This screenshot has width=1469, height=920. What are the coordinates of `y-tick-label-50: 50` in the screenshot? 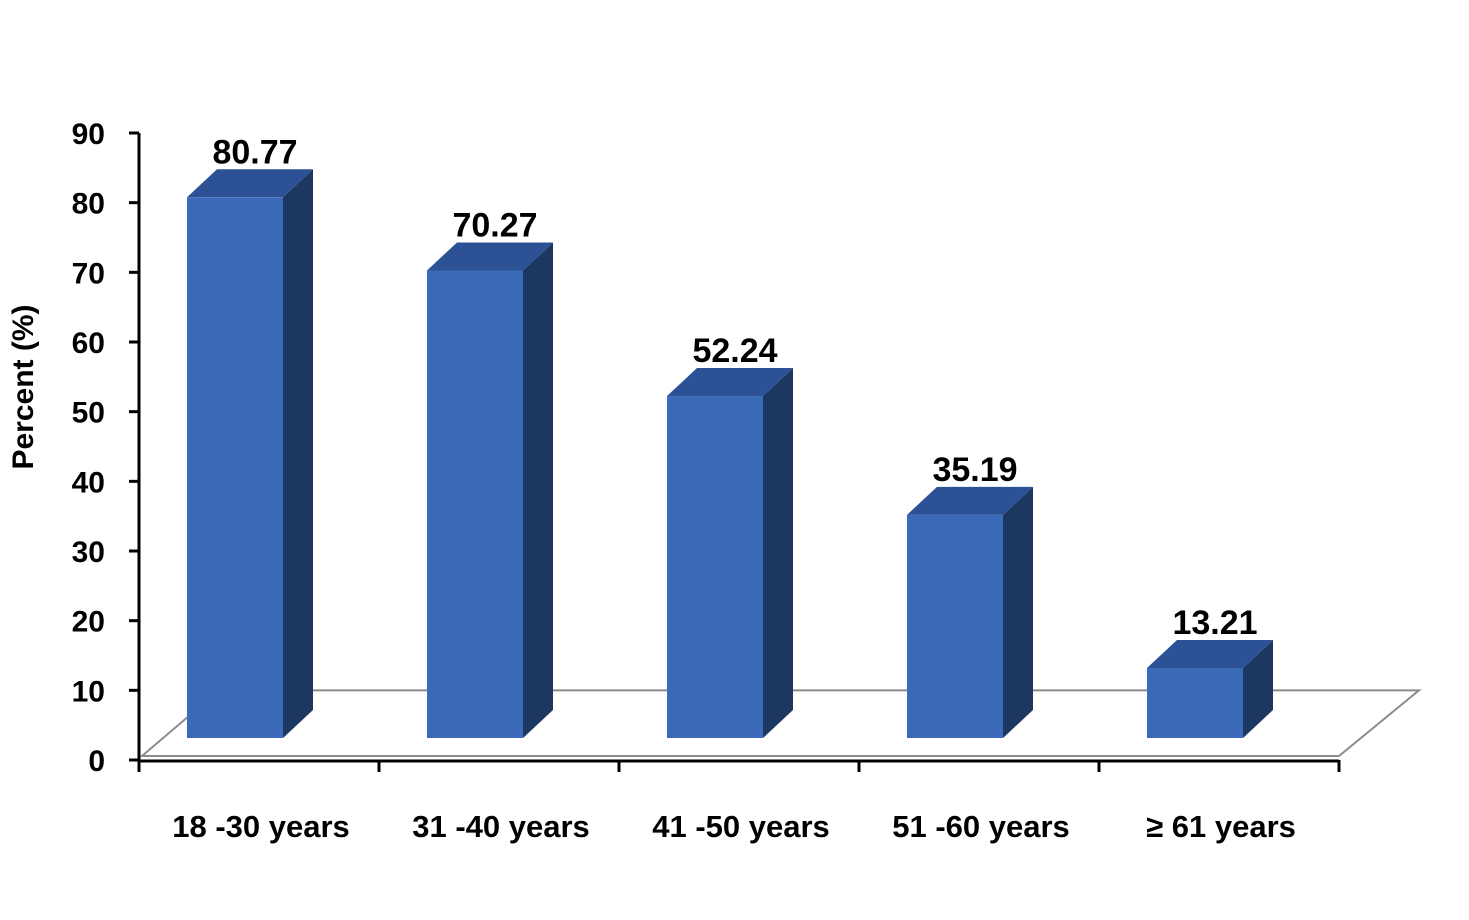 It's located at (88, 413).